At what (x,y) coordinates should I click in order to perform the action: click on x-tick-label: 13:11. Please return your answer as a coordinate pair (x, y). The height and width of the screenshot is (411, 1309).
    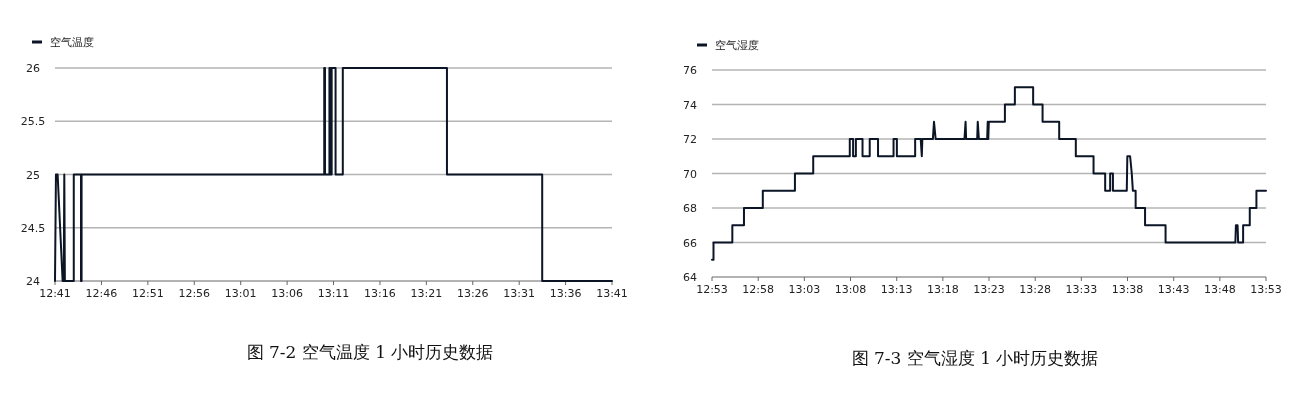
    Looking at the image, I should click on (333, 293).